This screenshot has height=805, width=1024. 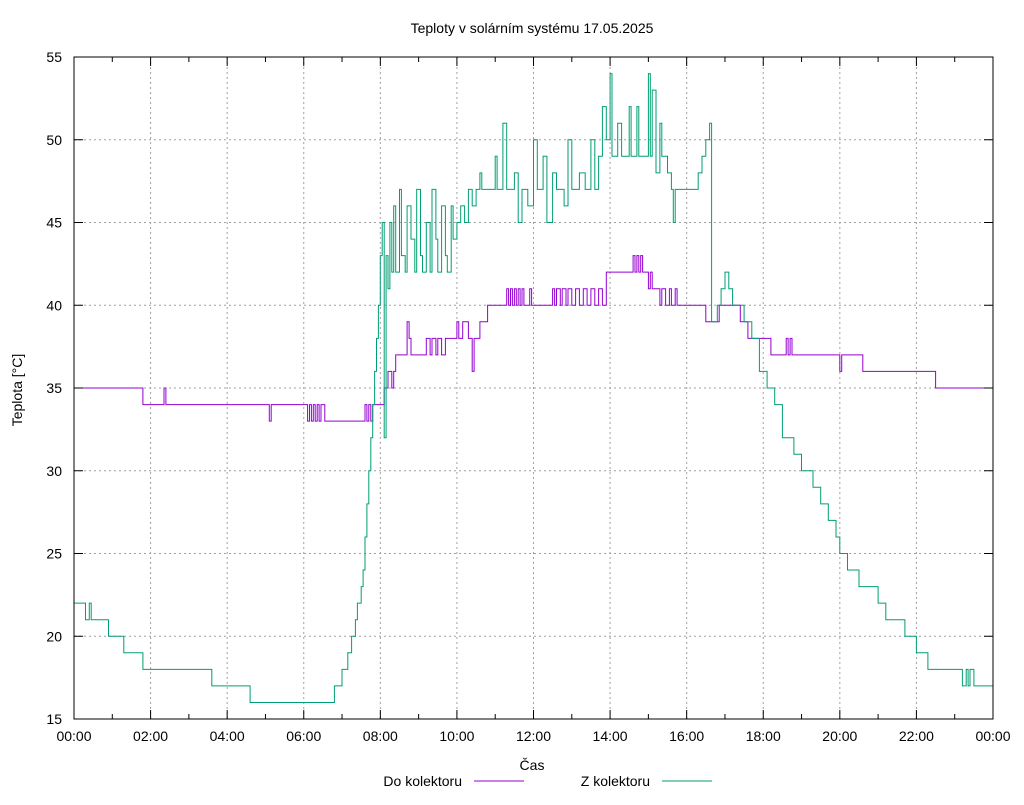 I want to click on y-tick-label: 55, so click(x=54, y=57).